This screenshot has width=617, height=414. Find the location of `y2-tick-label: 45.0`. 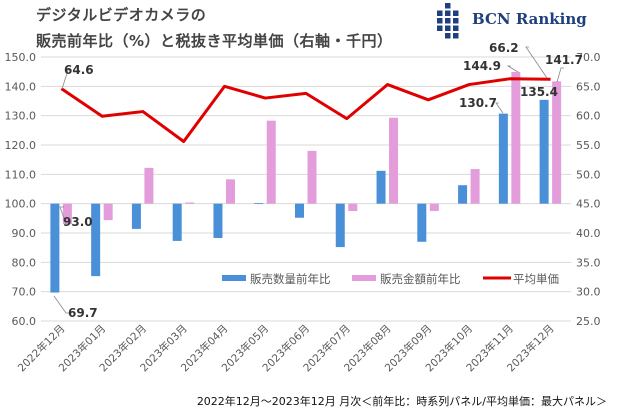

y2-tick-label: 45.0 is located at coordinates (588, 204).